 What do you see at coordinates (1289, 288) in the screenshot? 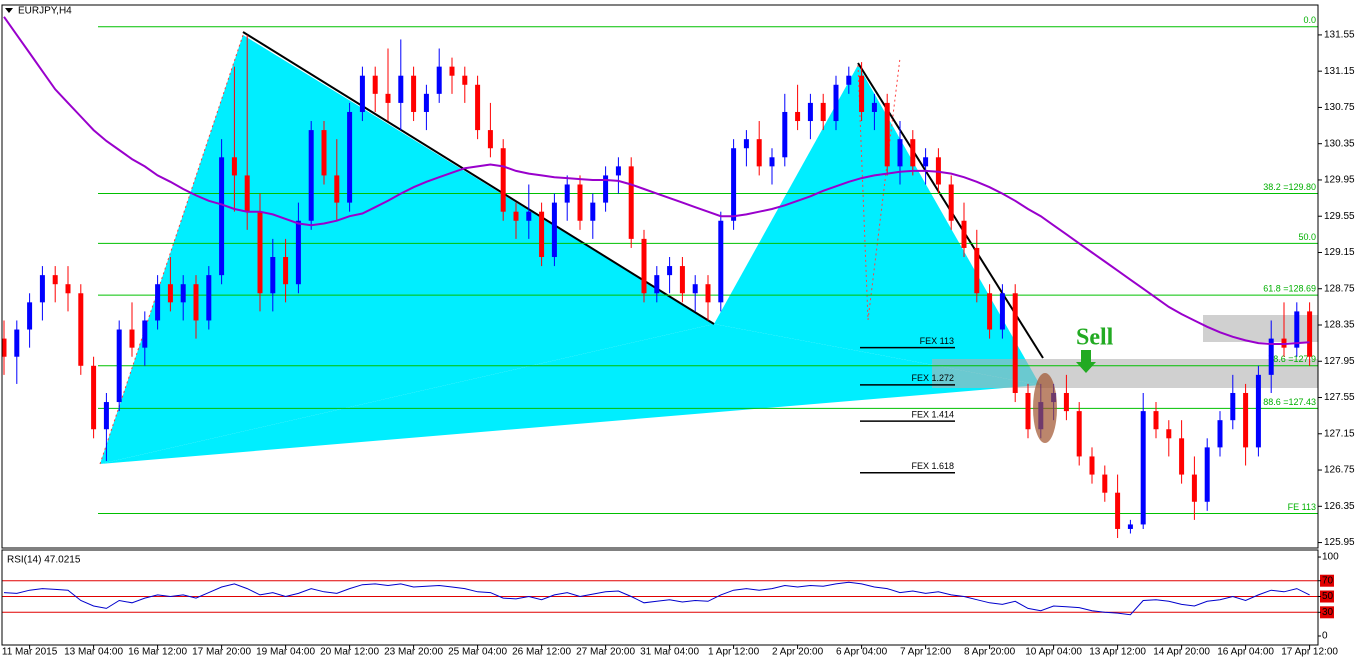
I see `fib-label: 61.8 =128.69` at bounding box center [1289, 288].